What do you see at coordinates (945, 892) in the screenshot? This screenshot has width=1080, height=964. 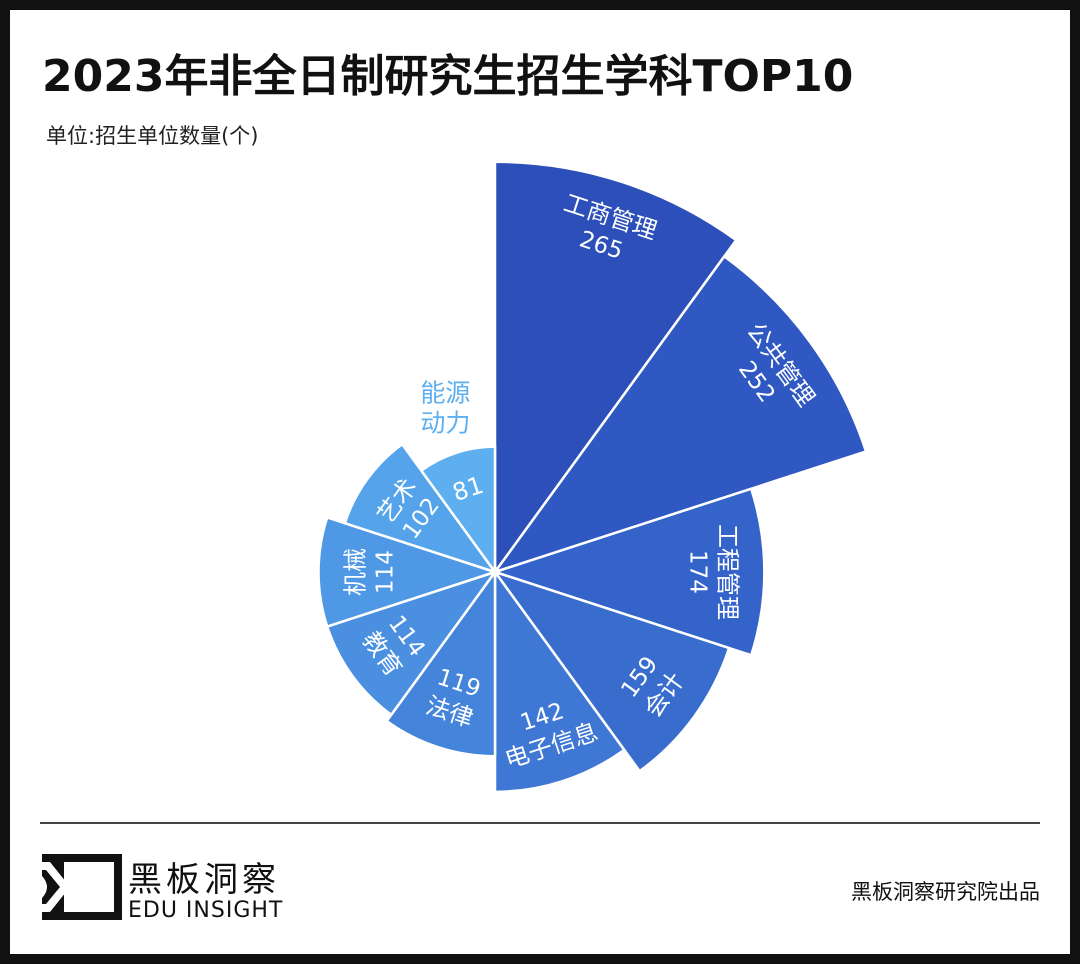 I see `credit-text: 黑板洞察研究院出品` at bounding box center [945, 892].